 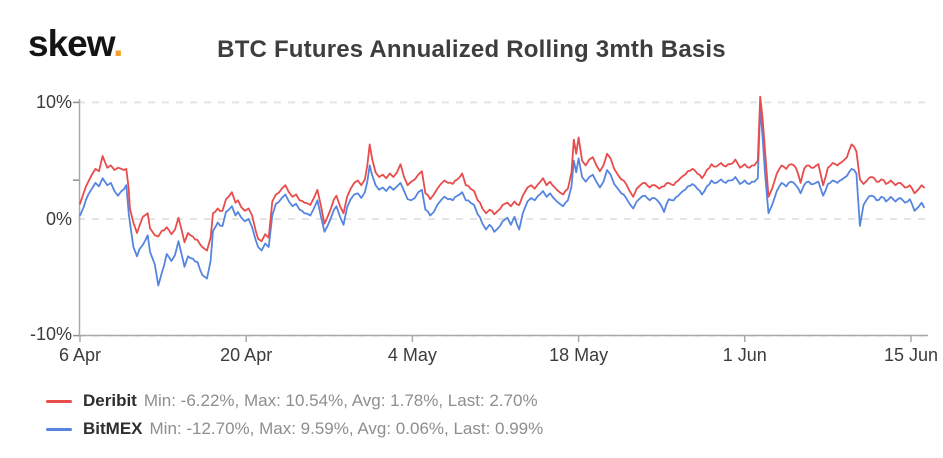 I want to click on x-axis-label: 1 Jun, so click(x=744, y=355).